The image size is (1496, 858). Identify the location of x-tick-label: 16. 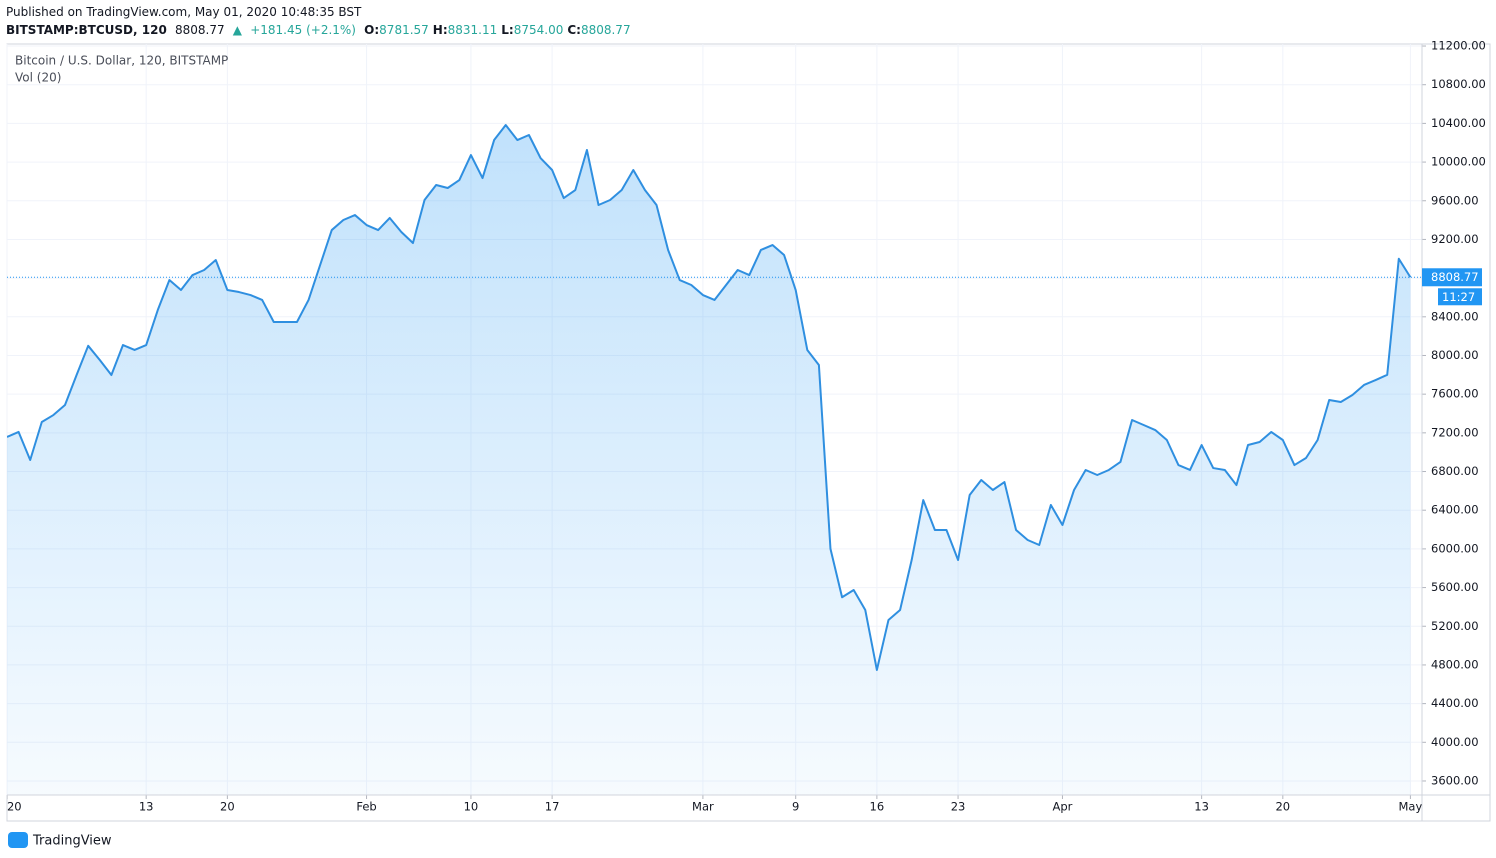
(877, 807).